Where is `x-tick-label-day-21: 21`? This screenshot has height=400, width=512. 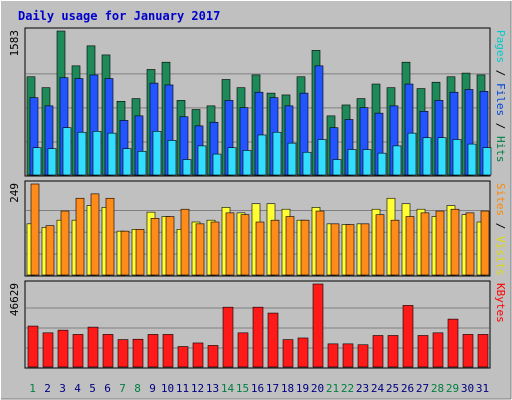
x-tick-label-day-21: 21 is located at coordinates (332, 388).